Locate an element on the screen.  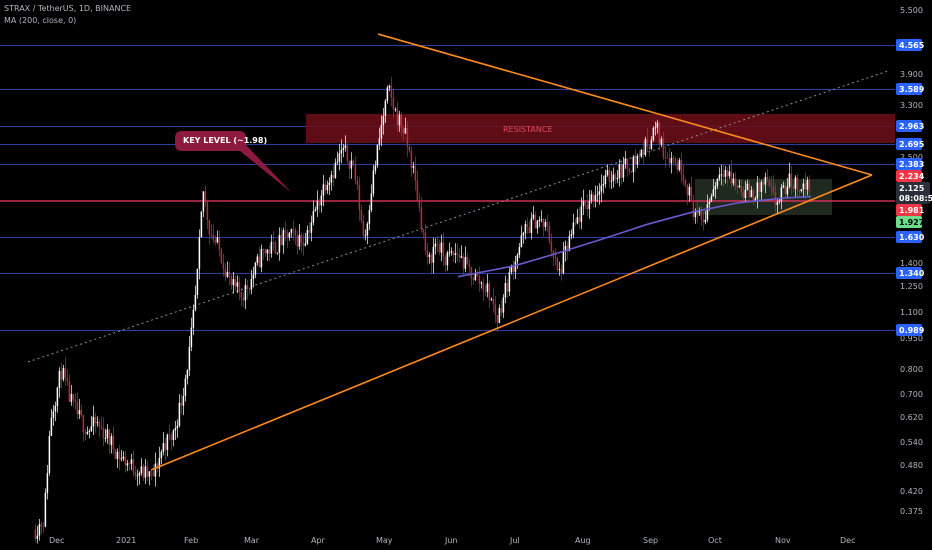
last-price-badge is located at coordinates (913, 193).